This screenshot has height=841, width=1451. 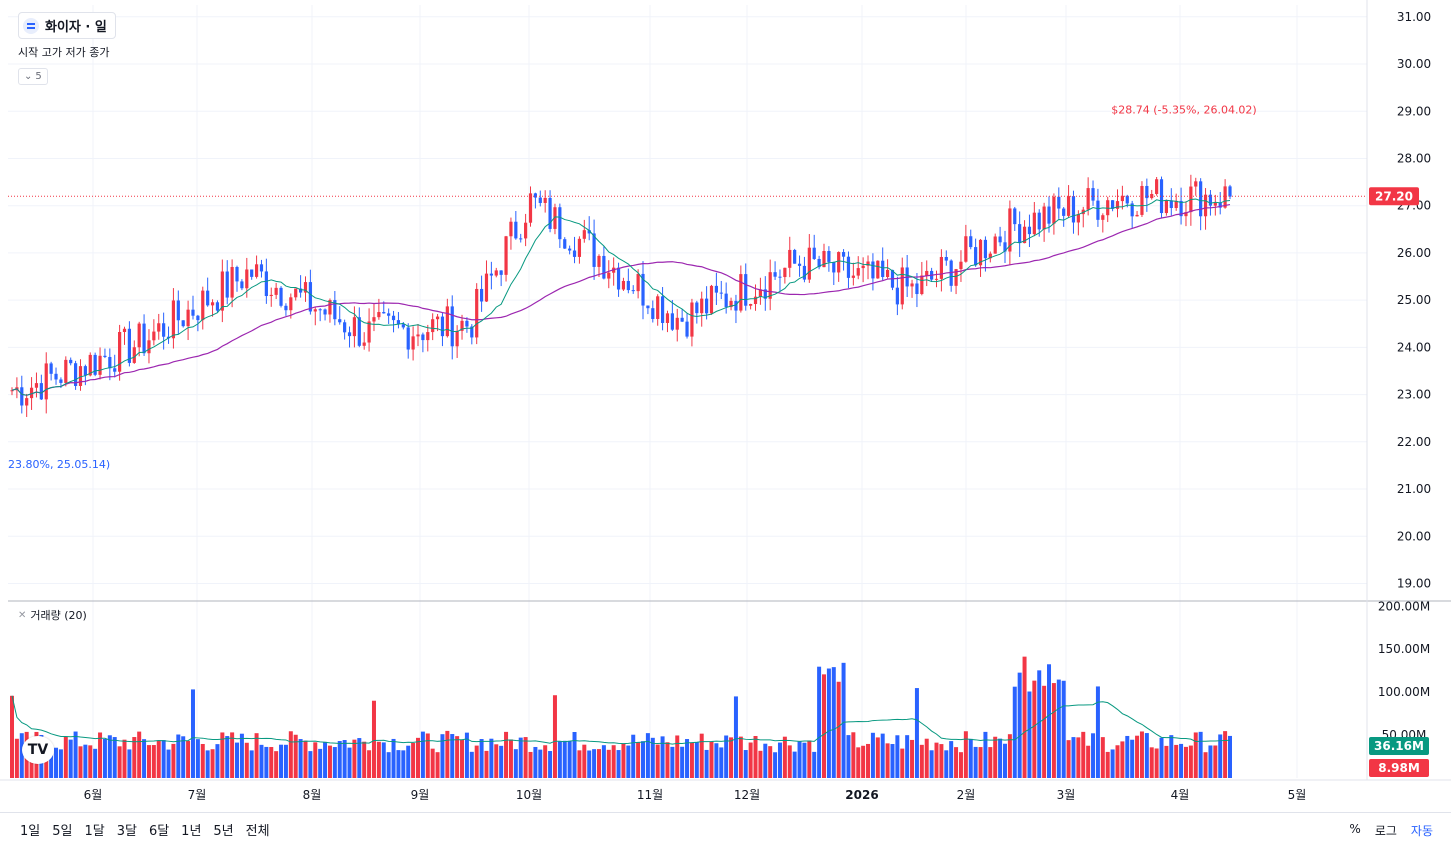 I want to click on price-tick-label: 23.00, so click(x=1414, y=395).